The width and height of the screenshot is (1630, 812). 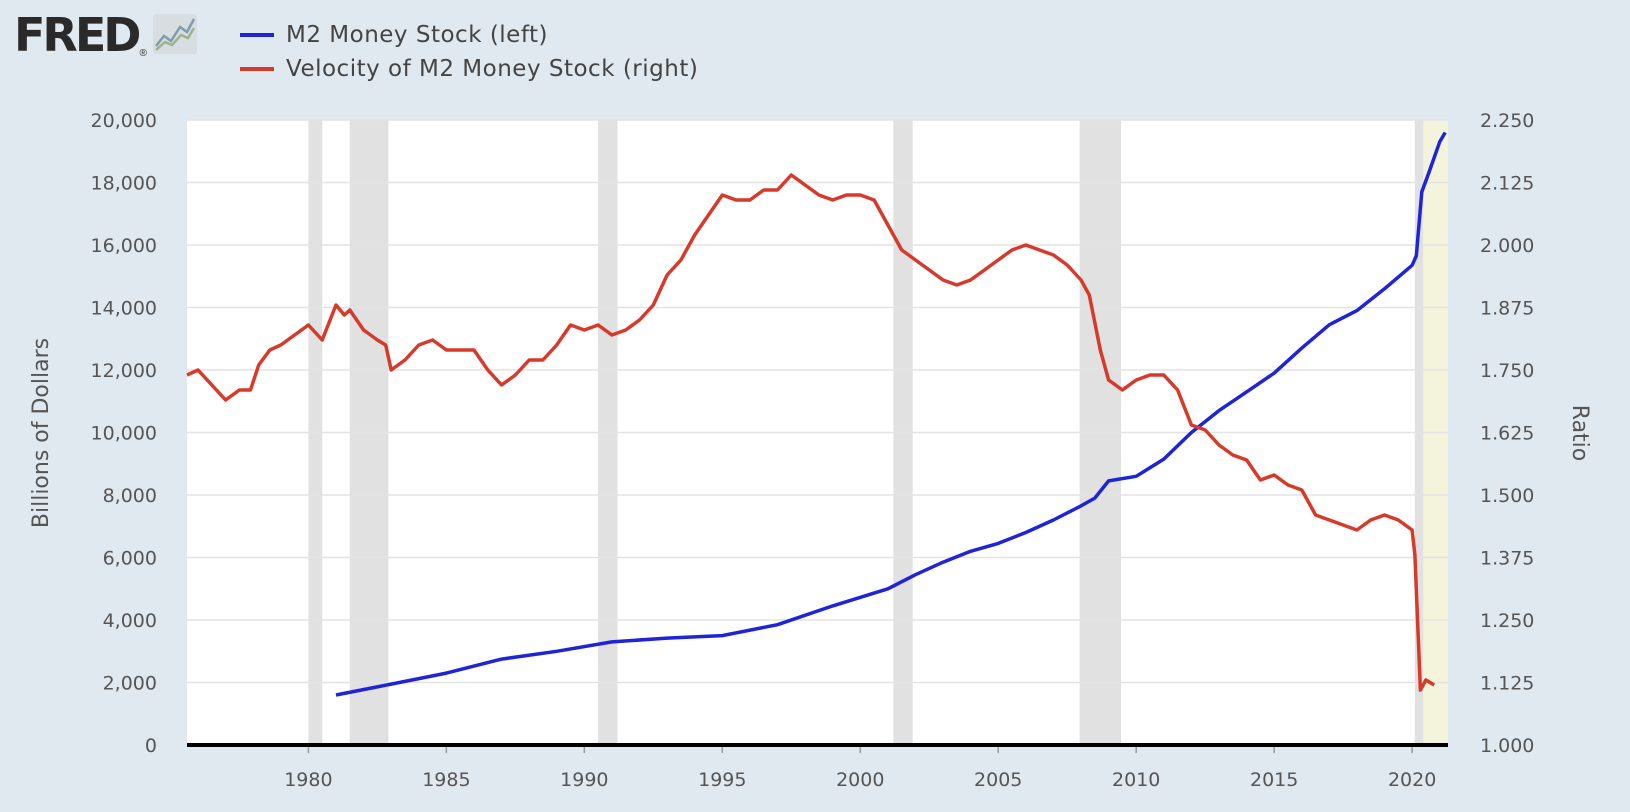 I want to click on y-left-axis-title: Billions of Dollars, so click(x=41, y=433).